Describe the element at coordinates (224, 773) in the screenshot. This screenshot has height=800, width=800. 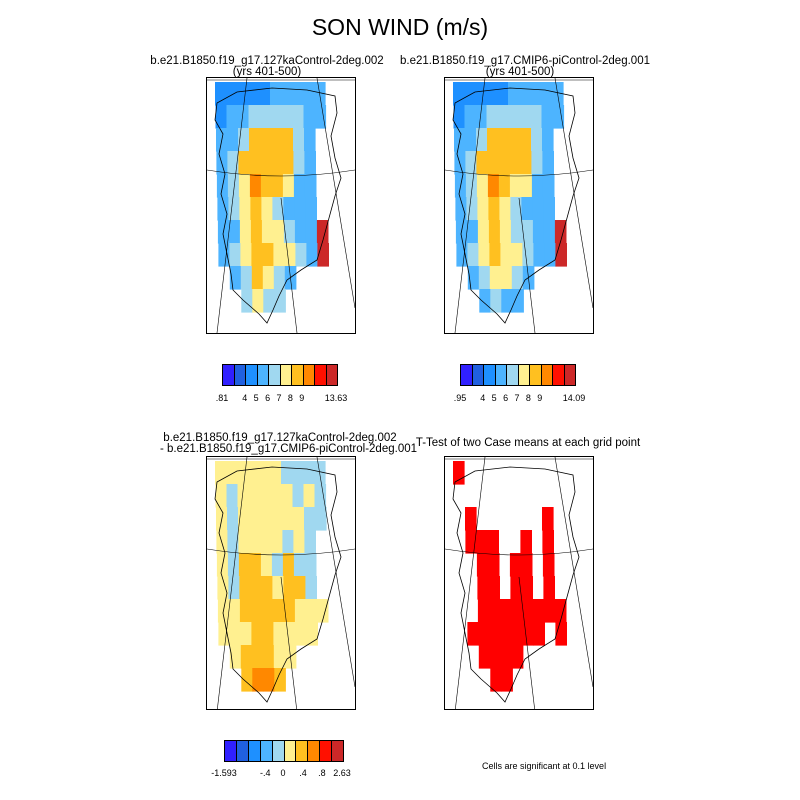
I see `colorbar-3-tick: -1.593` at that location.